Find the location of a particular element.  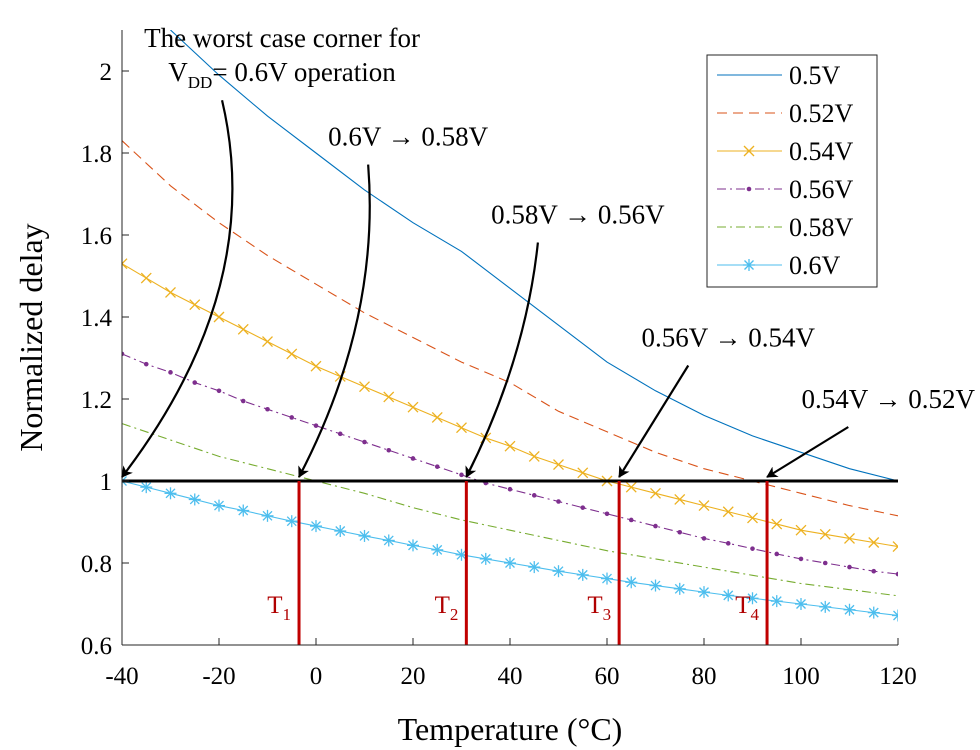

annotation-subscript: DD is located at coordinates (200, 82).